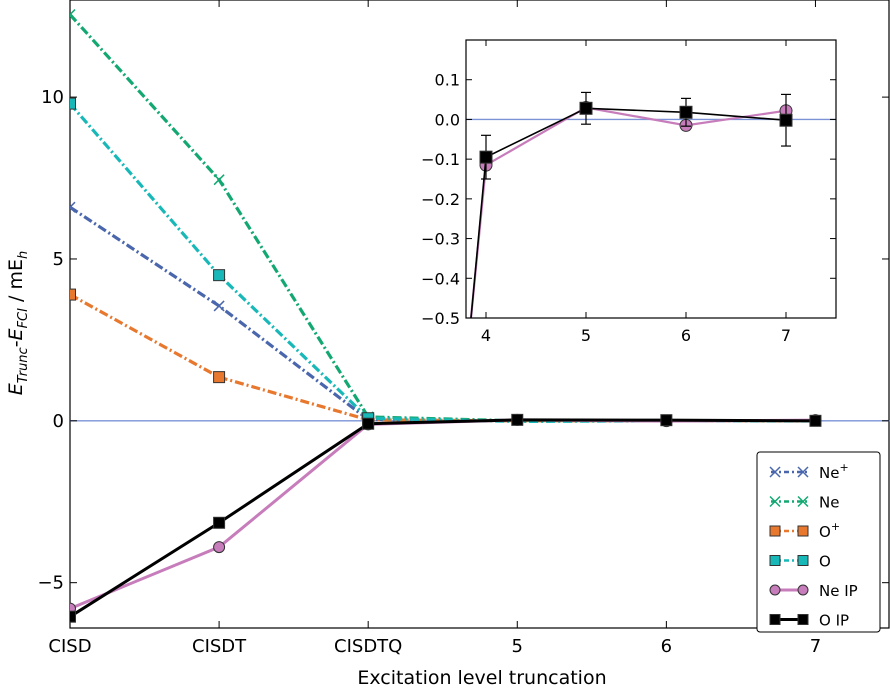 The image size is (890, 688). I want to click on legend-entry: Ne+, so click(809, 471).